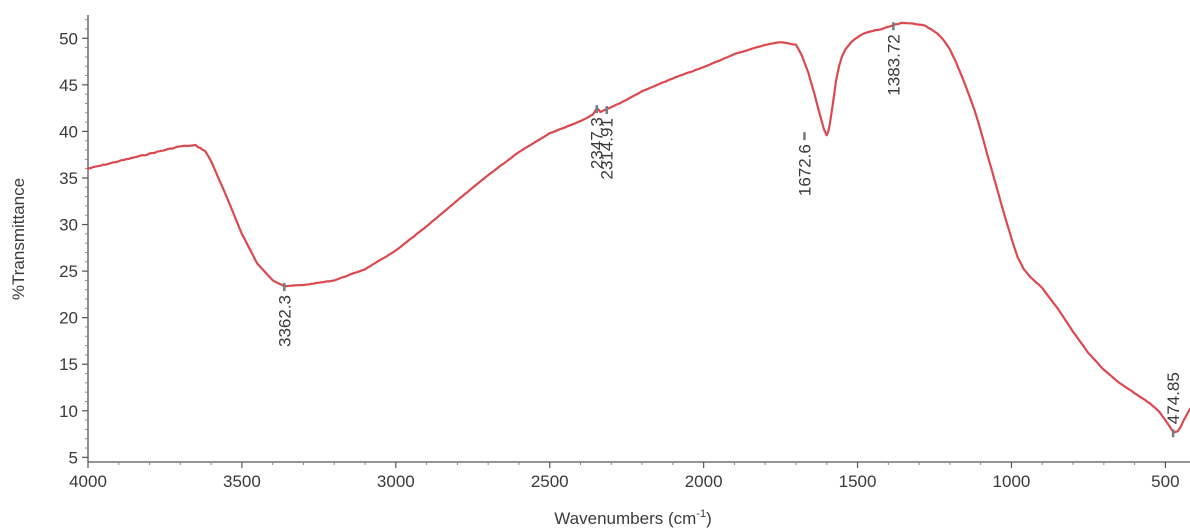 Image resolution: width=1190 pixels, height=531 pixels. Describe the element at coordinates (68, 225) in the screenshot. I see `y-tick-label: 30` at that location.